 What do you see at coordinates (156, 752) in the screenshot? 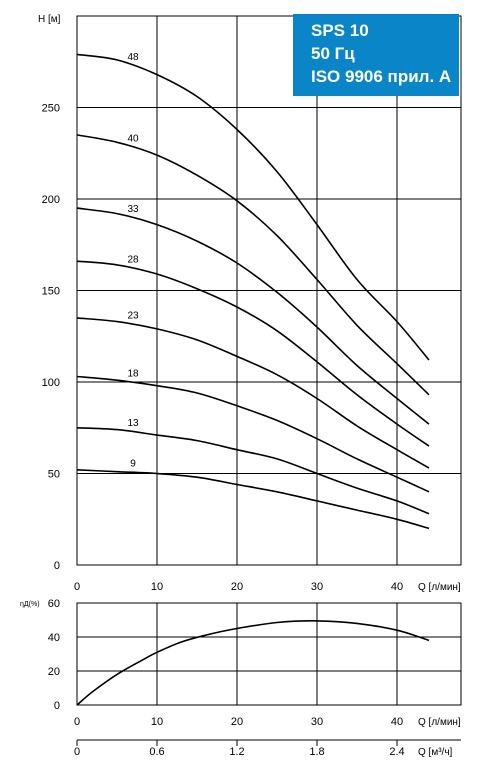
I see `flow-m3h-tick-label: 0.6` at bounding box center [156, 752].